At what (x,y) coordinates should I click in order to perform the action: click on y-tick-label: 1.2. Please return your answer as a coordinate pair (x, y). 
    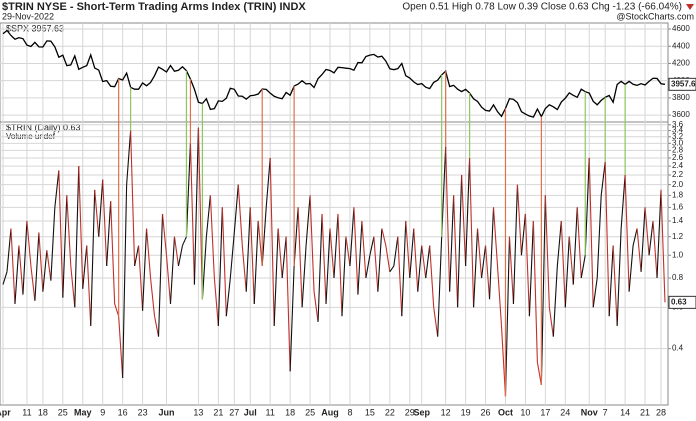
    Looking at the image, I should click on (678, 236).